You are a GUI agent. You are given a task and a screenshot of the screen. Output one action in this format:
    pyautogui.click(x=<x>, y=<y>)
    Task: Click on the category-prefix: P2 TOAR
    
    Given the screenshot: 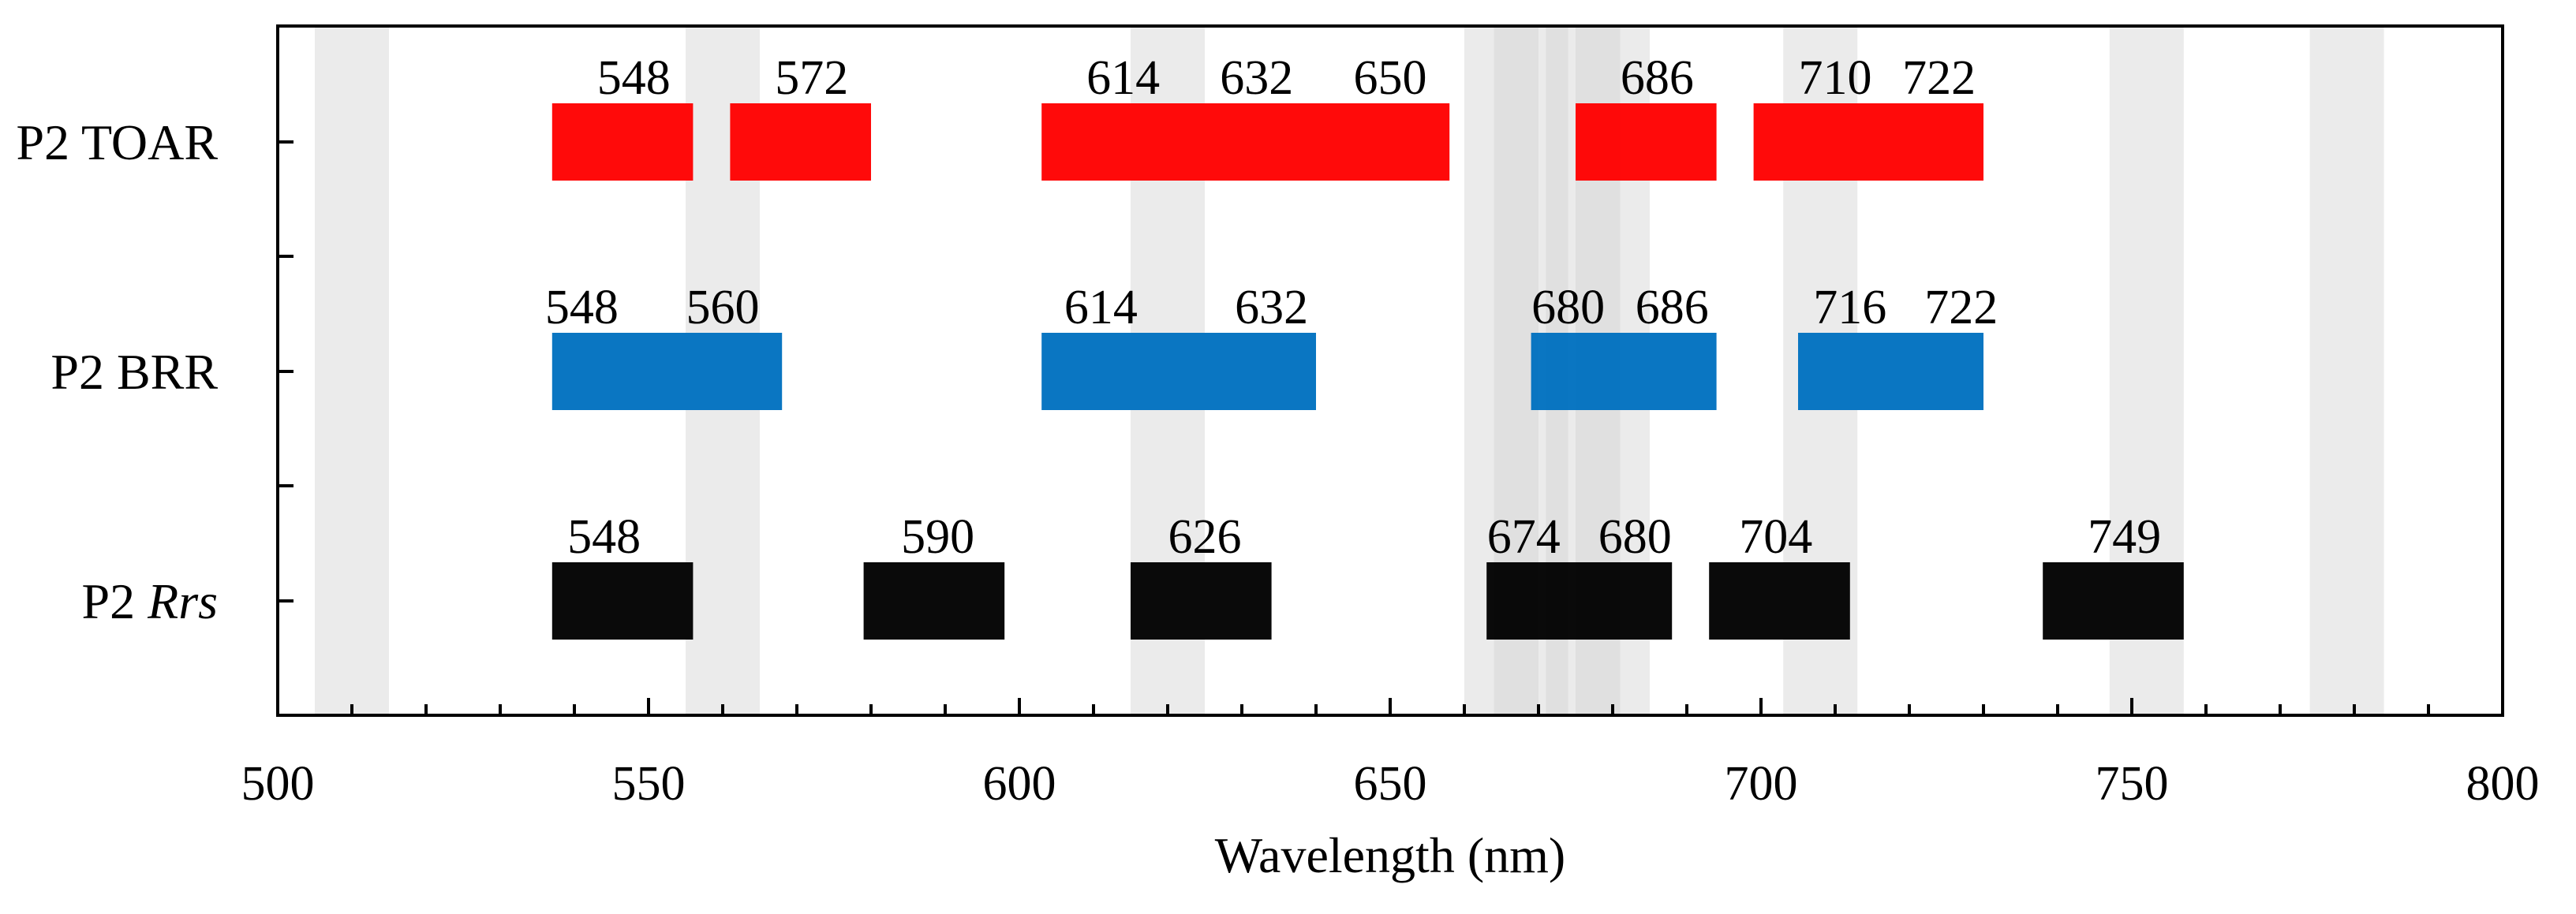 What is the action you would take?
    pyautogui.click(x=118, y=142)
    